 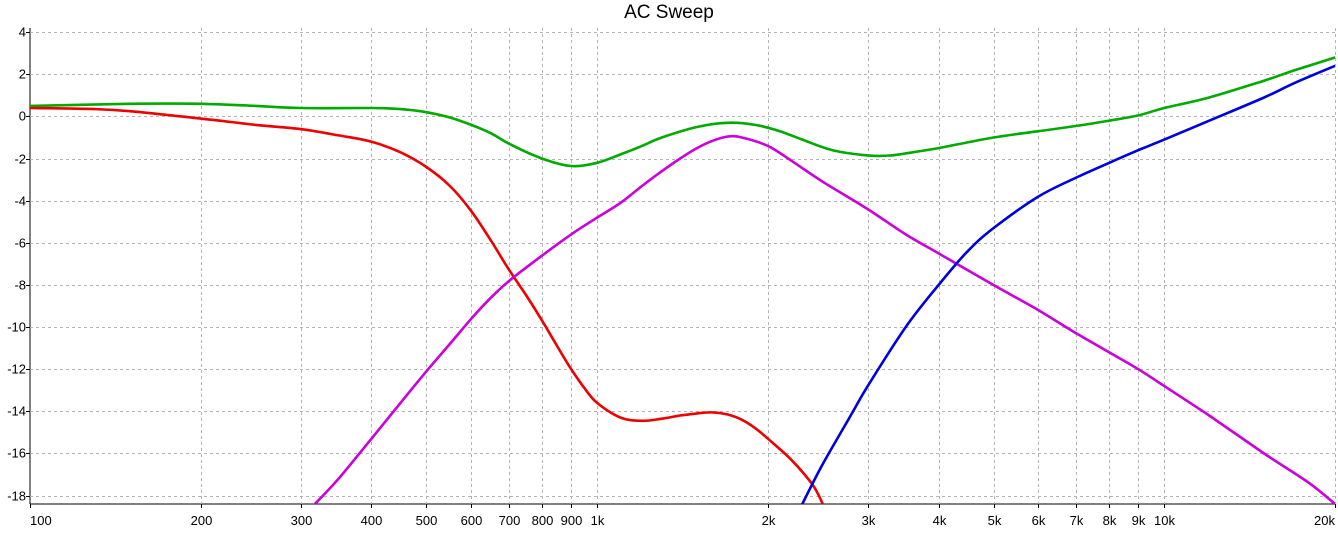 What do you see at coordinates (1077, 520) in the screenshot?
I see `x-tick-label: 7k` at bounding box center [1077, 520].